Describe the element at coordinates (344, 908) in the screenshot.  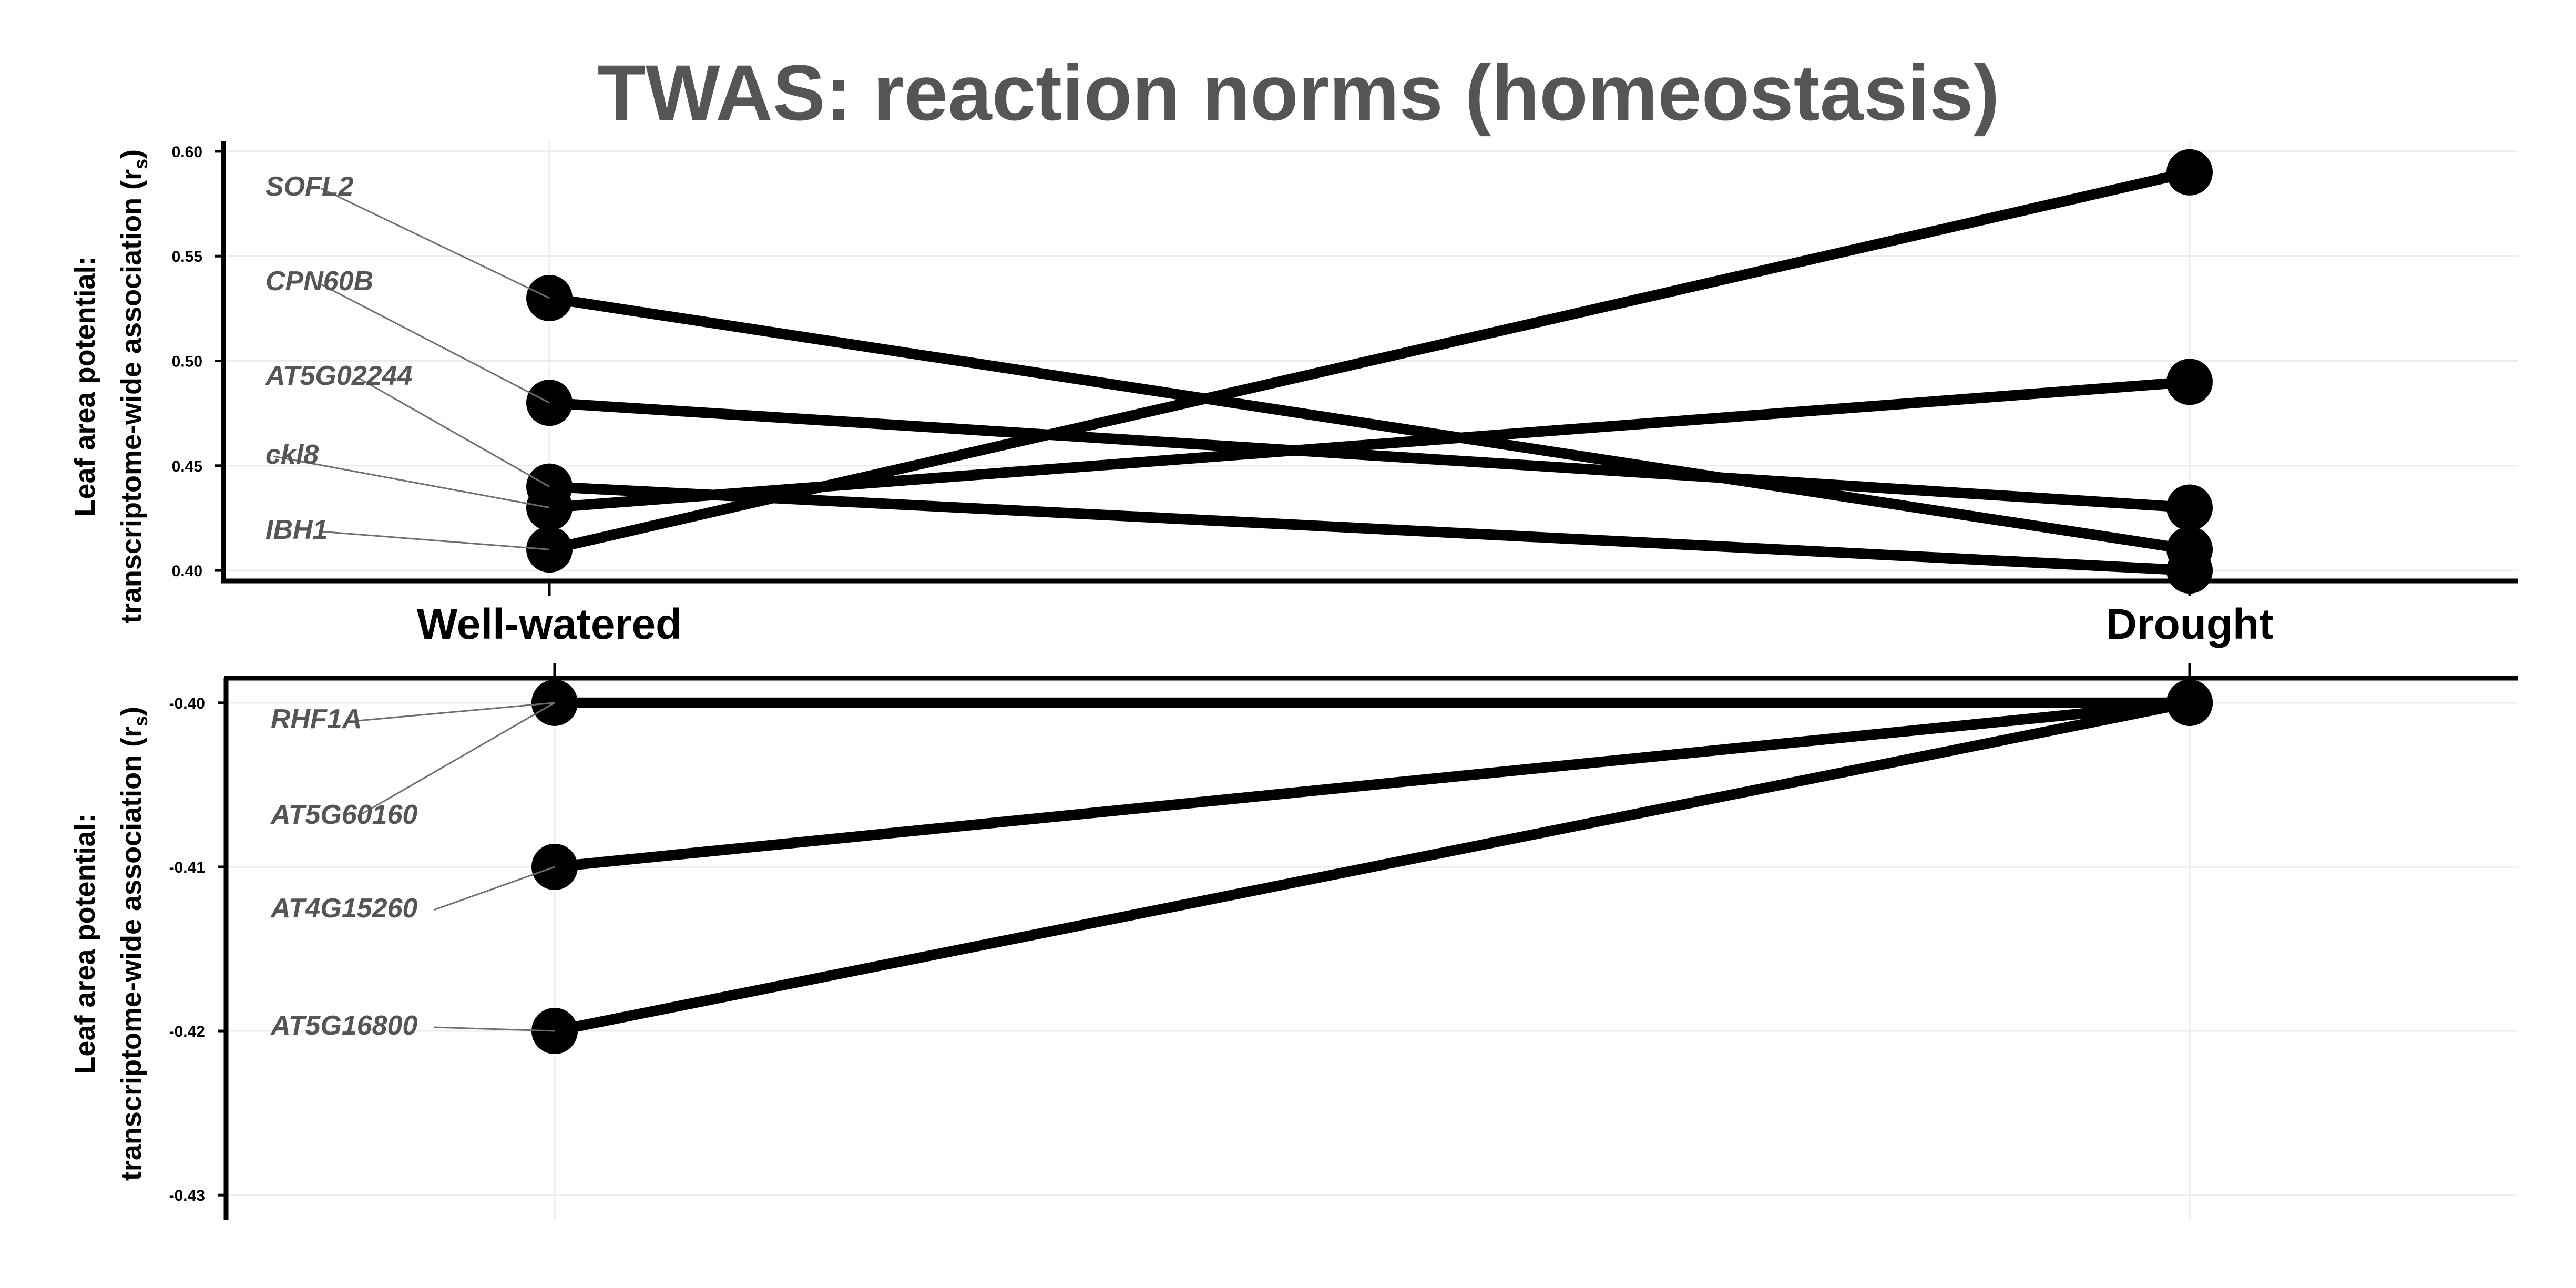
I see `series-label-at4g15260: AT4G15260` at that location.